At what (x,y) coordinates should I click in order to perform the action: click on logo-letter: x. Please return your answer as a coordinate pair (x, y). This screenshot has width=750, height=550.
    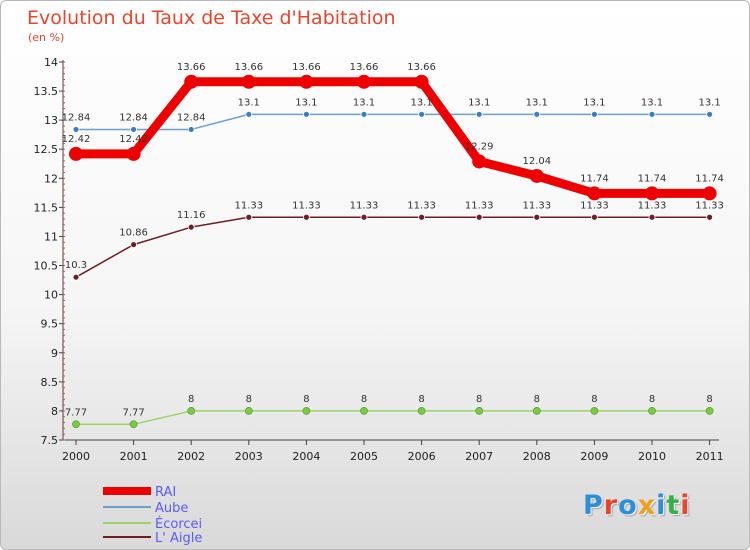
    Looking at the image, I should click on (647, 505).